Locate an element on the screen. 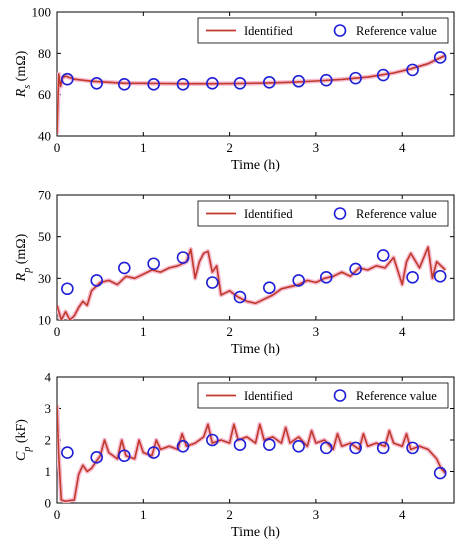  y-tick-label: 0 is located at coordinates (48, 503).